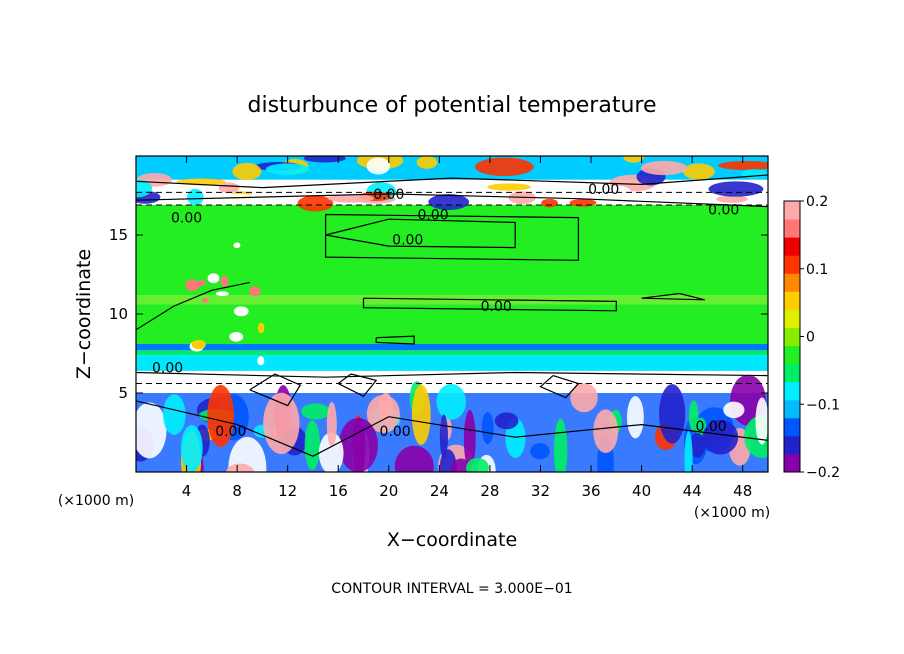  What do you see at coordinates (84, 314) in the screenshot?
I see `y-axis-label: Z−coordinate` at bounding box center [84, 314].